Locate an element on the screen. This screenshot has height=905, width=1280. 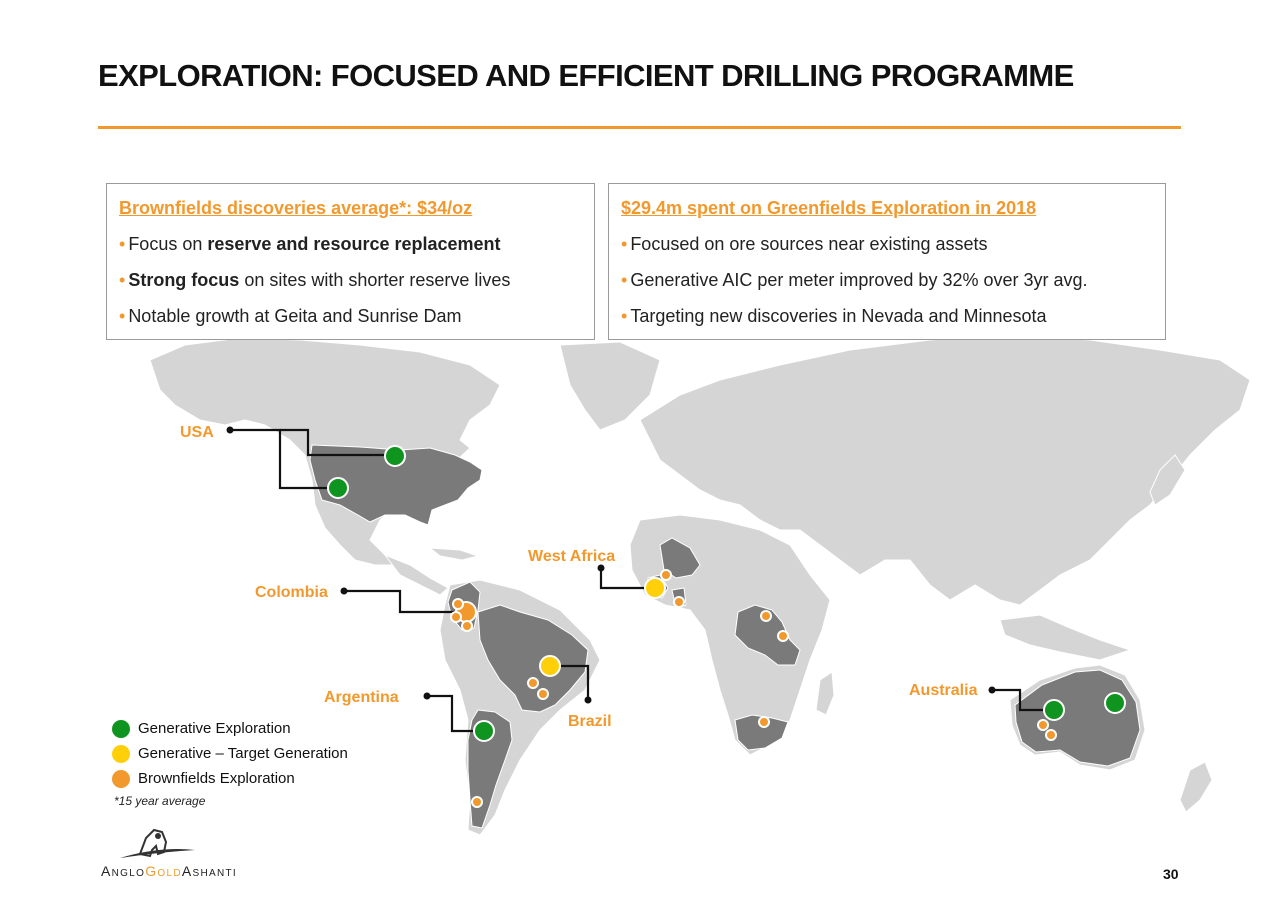
callout-dot-argentina is located at coordinates (427, 696).